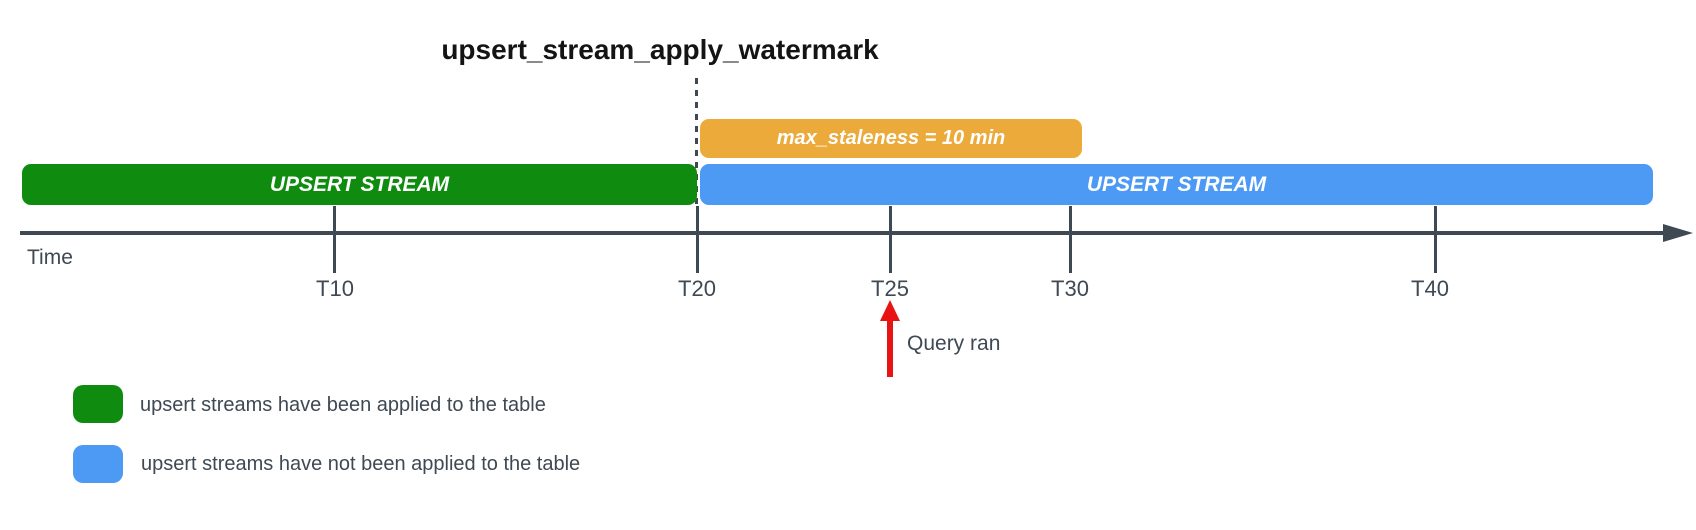 The height and width of the screenshot is (530, 1696). Describe the element at coordinates (335, 288) in the screenshot. I see `tick-label-t10: T10` at that location.